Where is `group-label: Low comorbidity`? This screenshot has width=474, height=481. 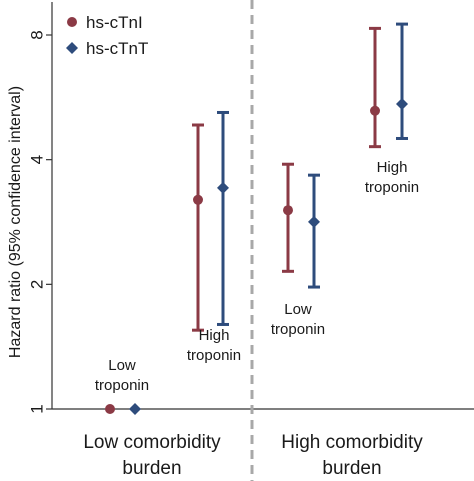 group-label: Low comorbidity is located at coordinates (152, 442).